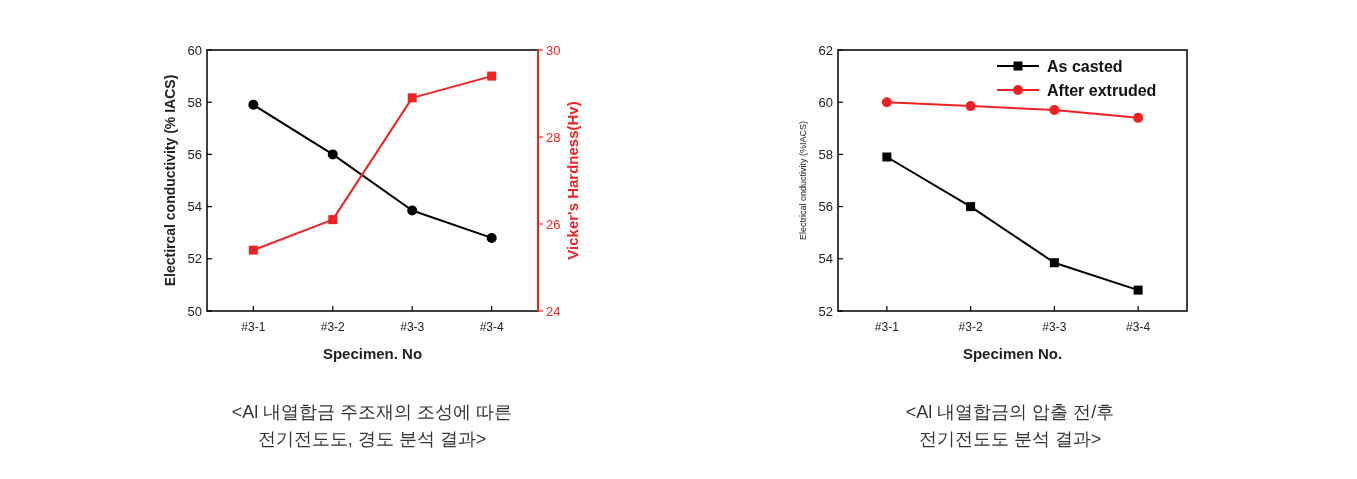  What do you see at coordinates (1085, 66) in the screenshot?
I see `legend-label: As casted` at bounding box center [1085, 66].